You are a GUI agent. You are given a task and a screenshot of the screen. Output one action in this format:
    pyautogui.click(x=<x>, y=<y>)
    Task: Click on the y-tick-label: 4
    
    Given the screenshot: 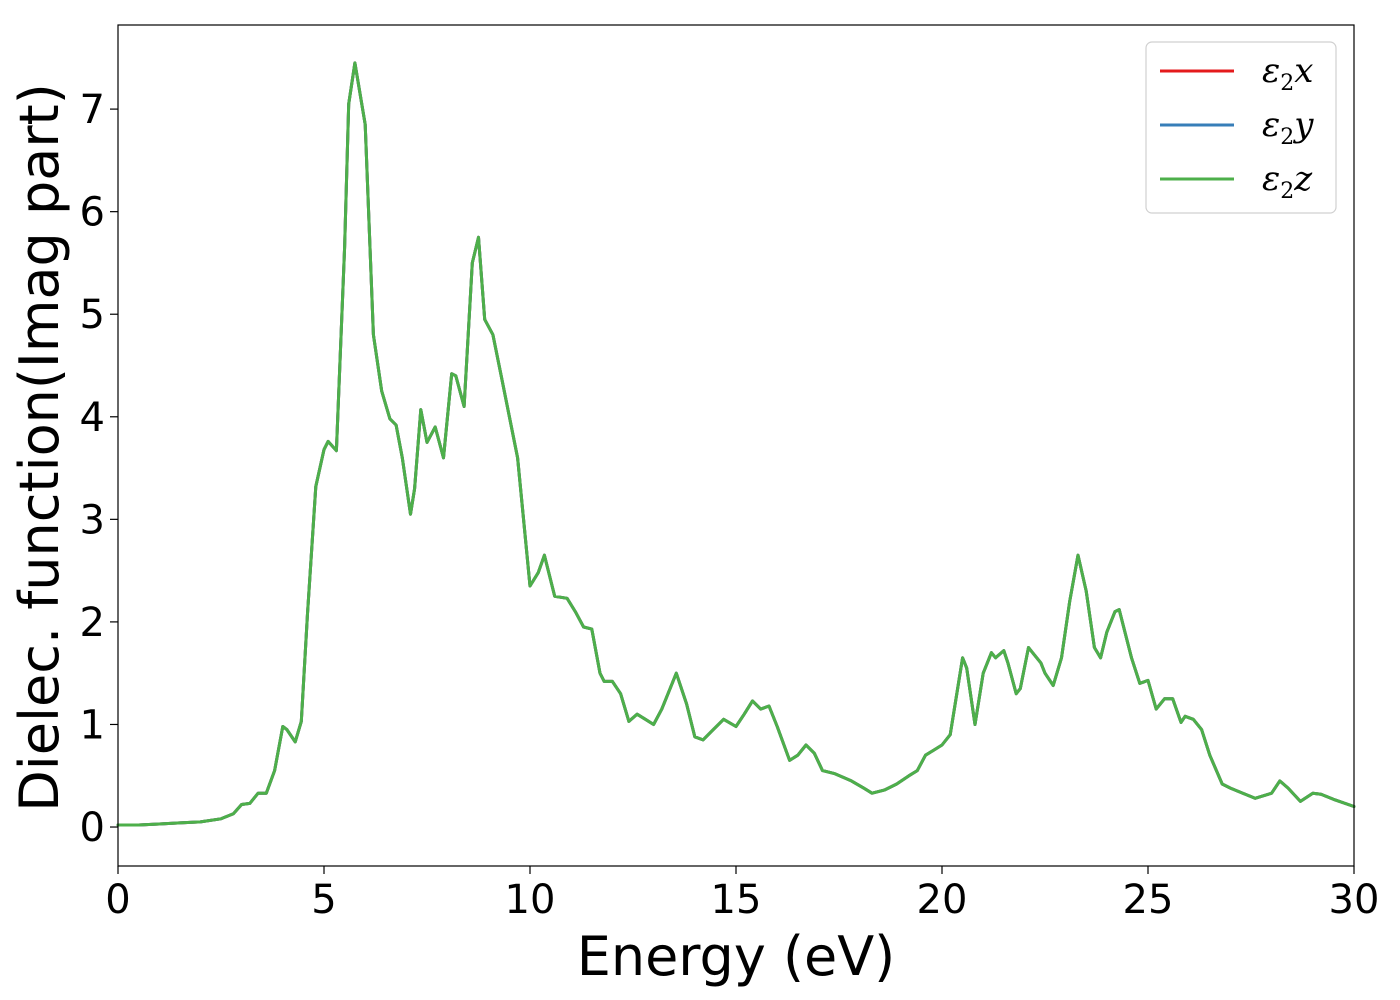 What is the action you would take?
    pyautogui.click(x=92, y=418)
    